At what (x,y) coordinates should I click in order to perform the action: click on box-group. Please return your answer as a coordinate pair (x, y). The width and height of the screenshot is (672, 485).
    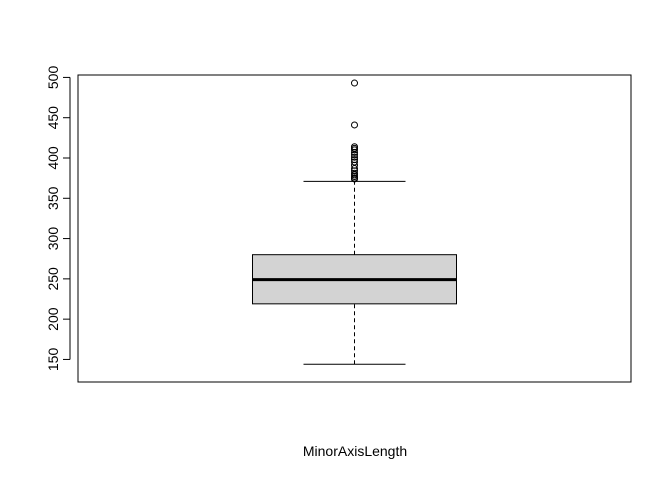
    Looking at the image, I should click on (354, 279).